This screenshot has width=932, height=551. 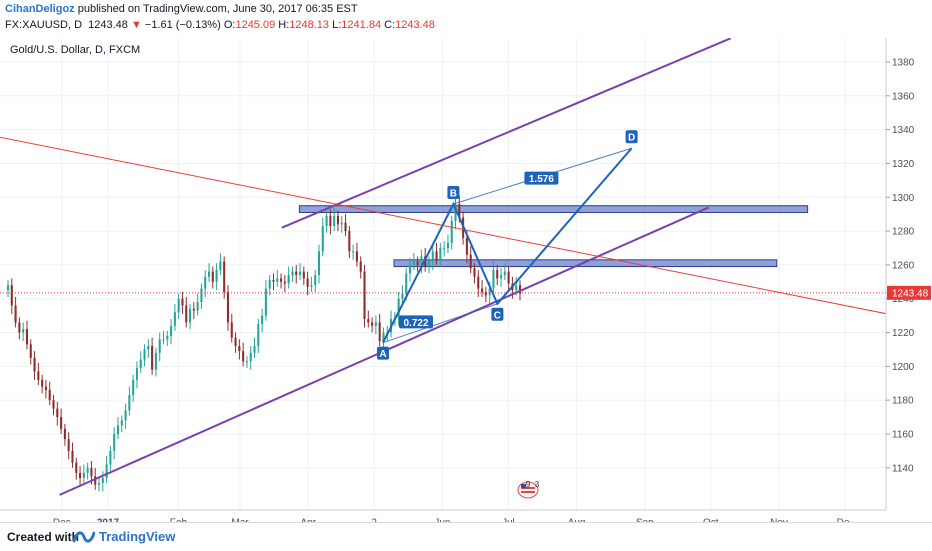 What do you see at coordinates (909, 292) in the screenshot?
I see `last-price-badge` at bounding box center [909, 292].